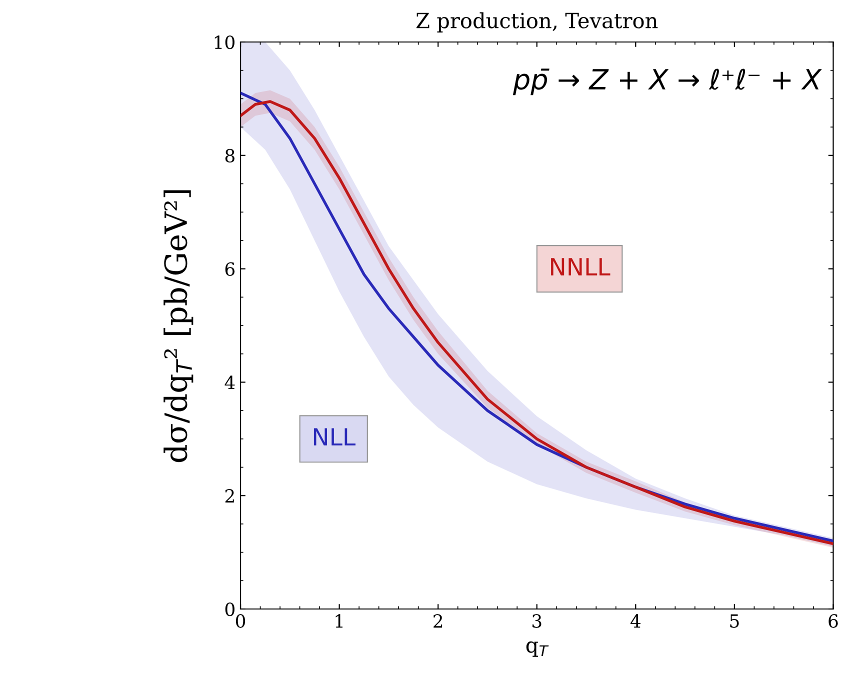 The width and height of the screenshot is (859, 700). Describe the element at coordinates (635, 621) in the screenshot. I see `x-tick-label: 4` at that location.